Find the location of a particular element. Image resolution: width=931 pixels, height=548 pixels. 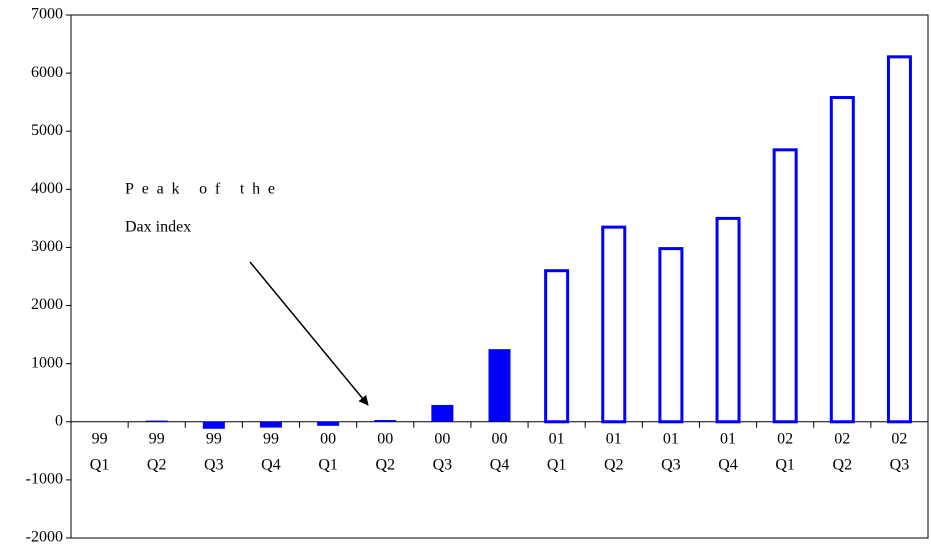

y-tick-label: 1000 is located at coordinates (47, 362).